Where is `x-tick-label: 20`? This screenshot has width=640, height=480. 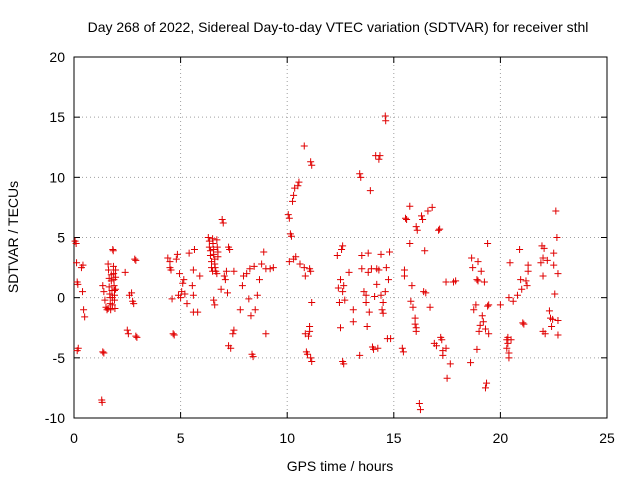 x-tick-label: 20 is located at coordinates (501, 438).